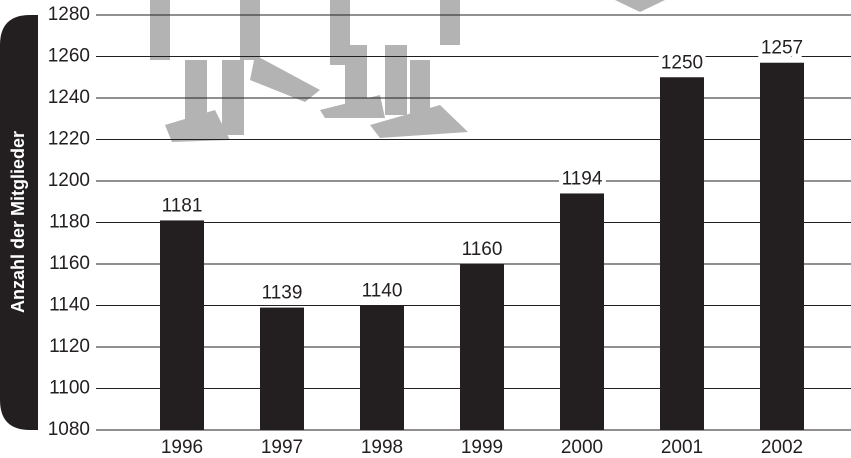  Describe the element at coordinates (69, 305) in the screenshot. I see `y-tick-label: 1140` at that location.